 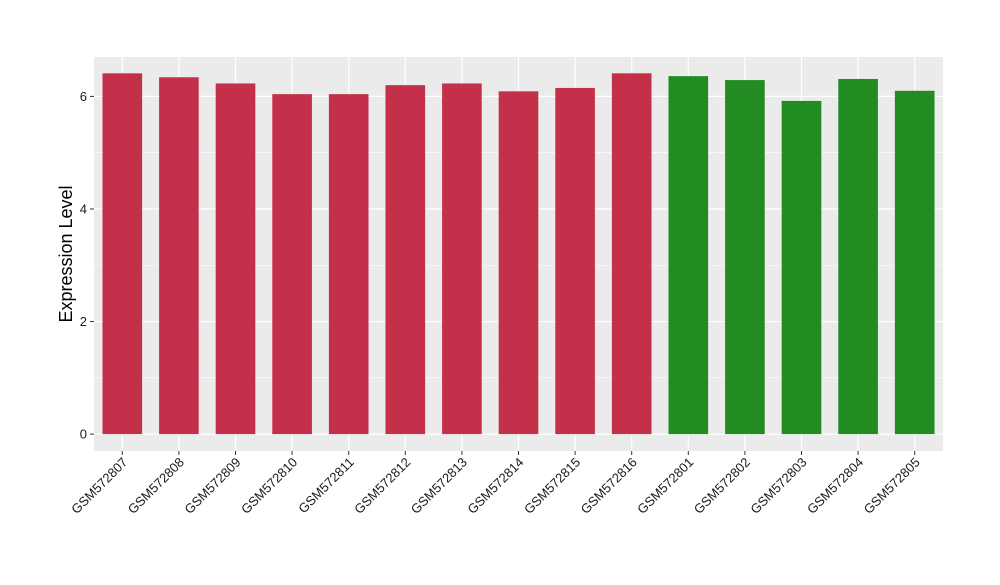 I want to click on y-tick-label: 4, so click(x=83, y=208).